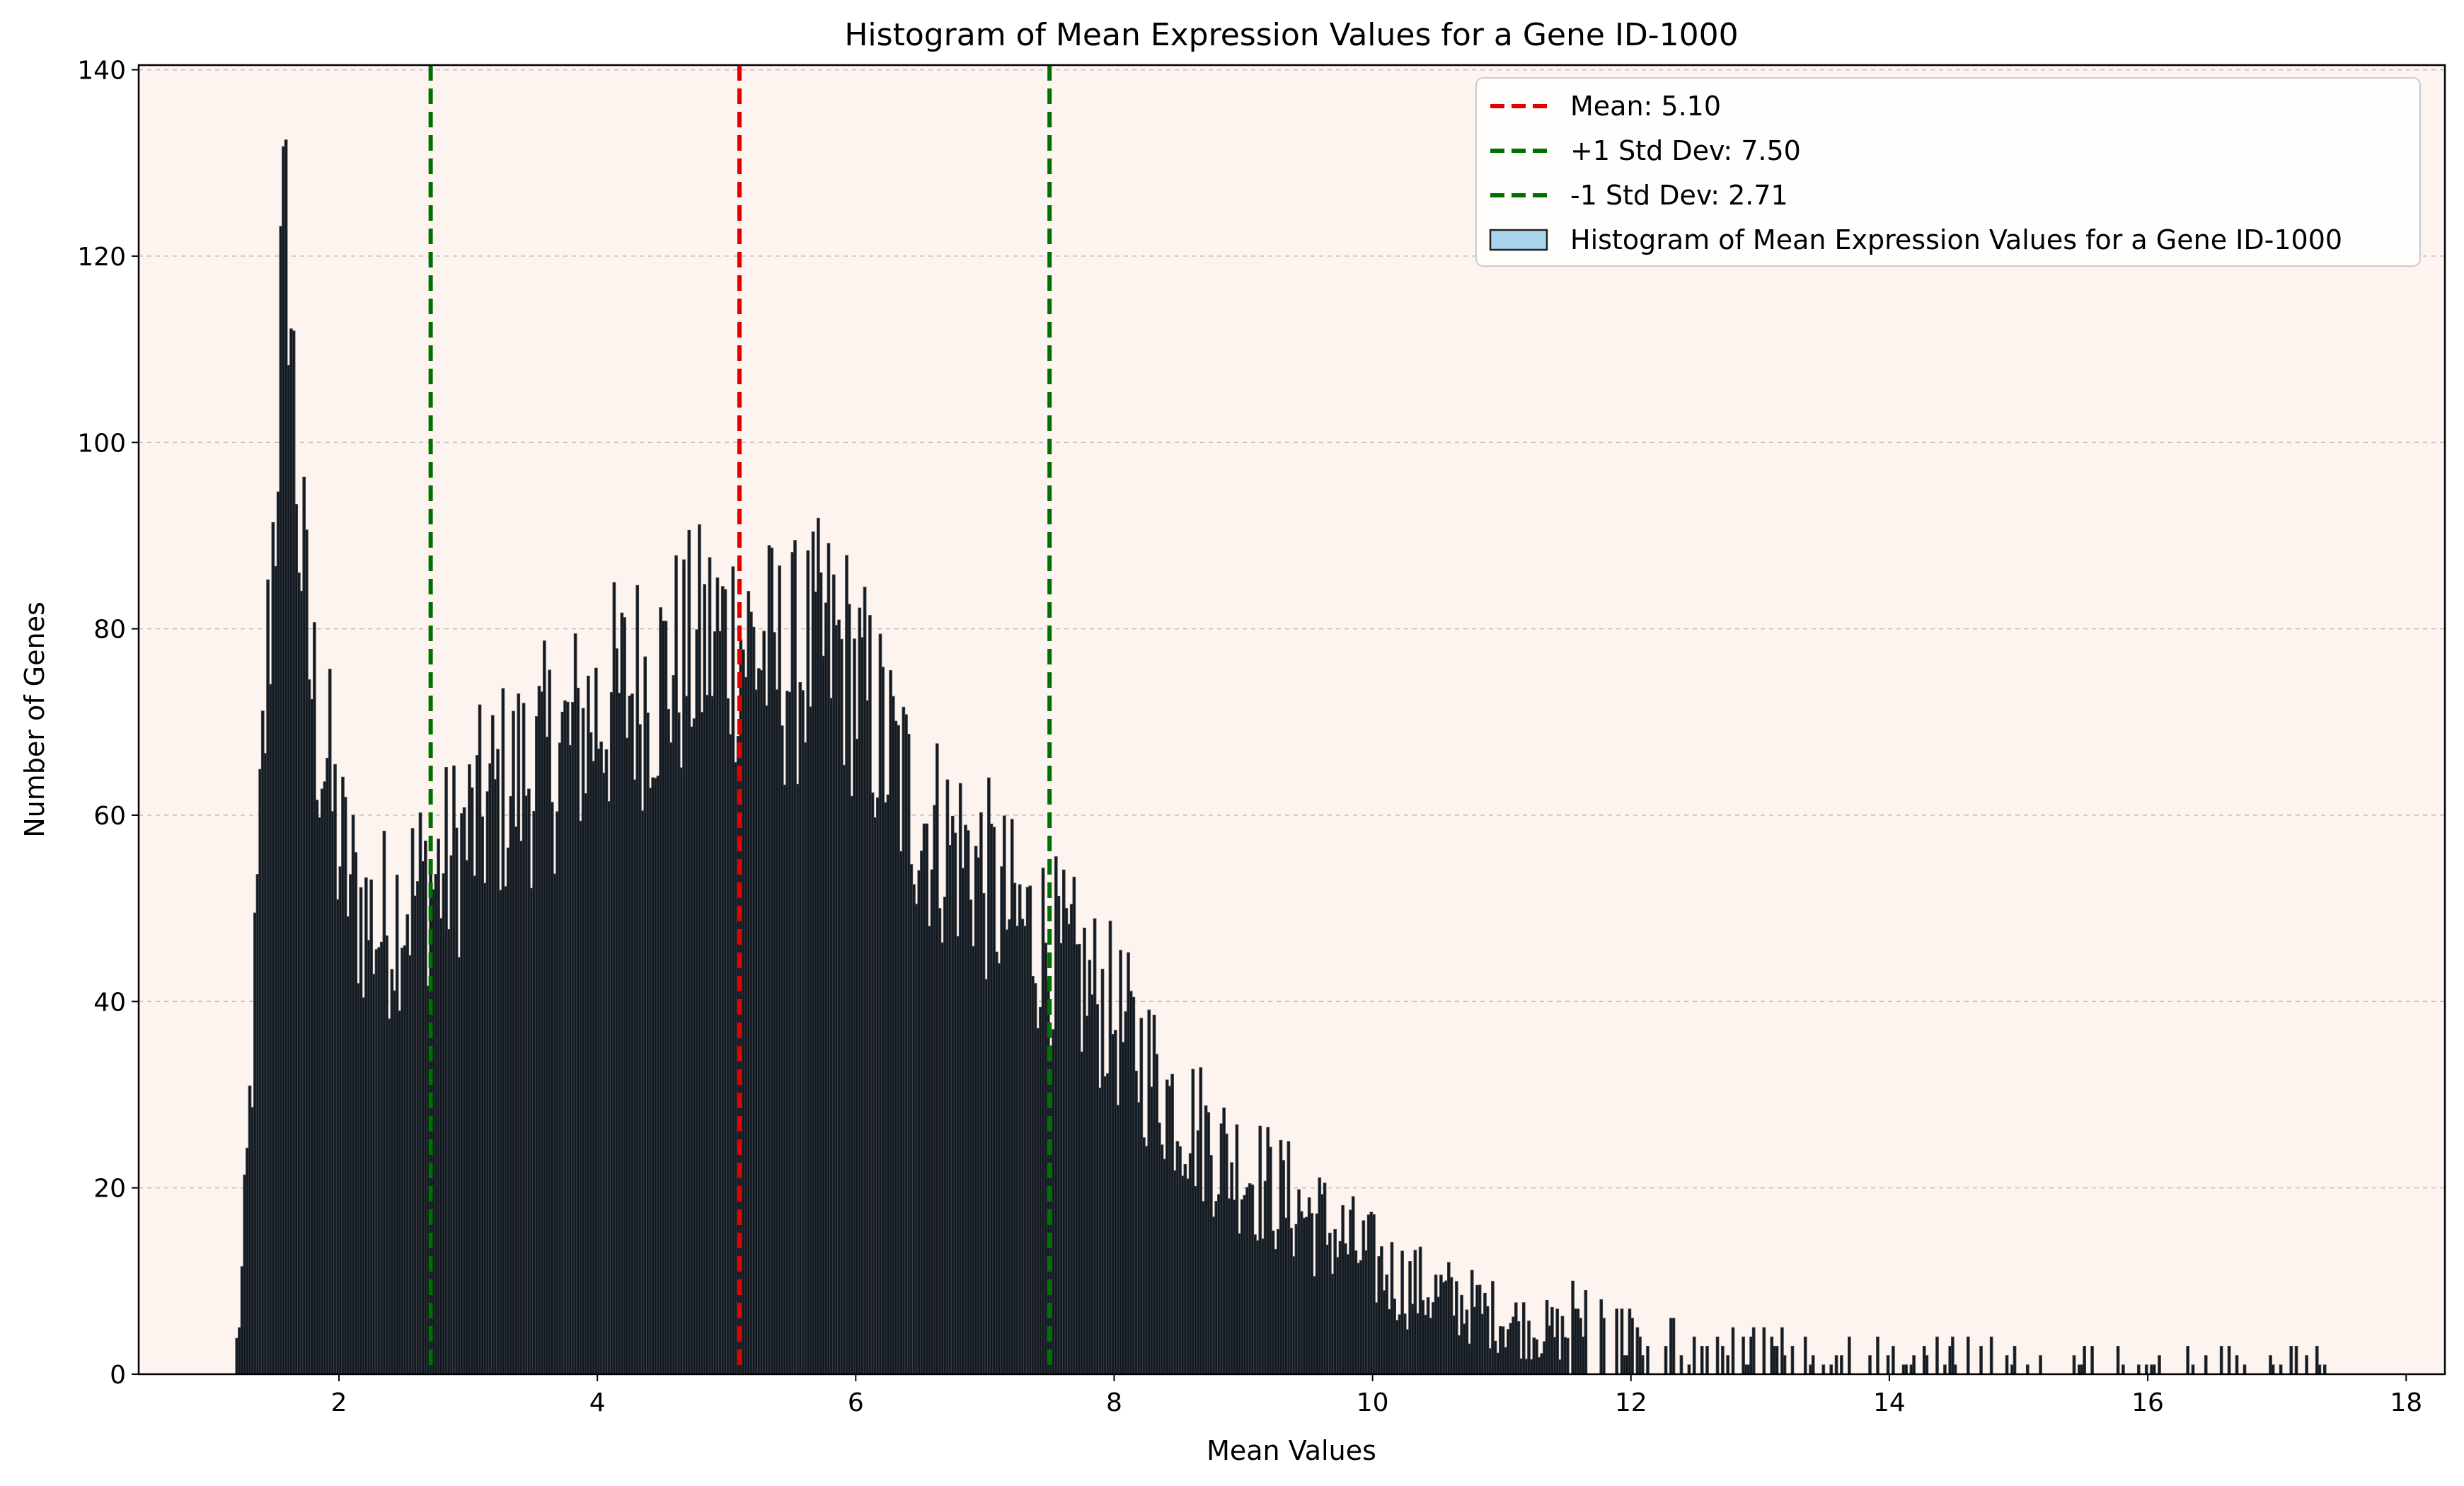 The height and width of the screenshot is (1486, 2464). I want to click on y-tick-label: 20, so click(109, 1189).